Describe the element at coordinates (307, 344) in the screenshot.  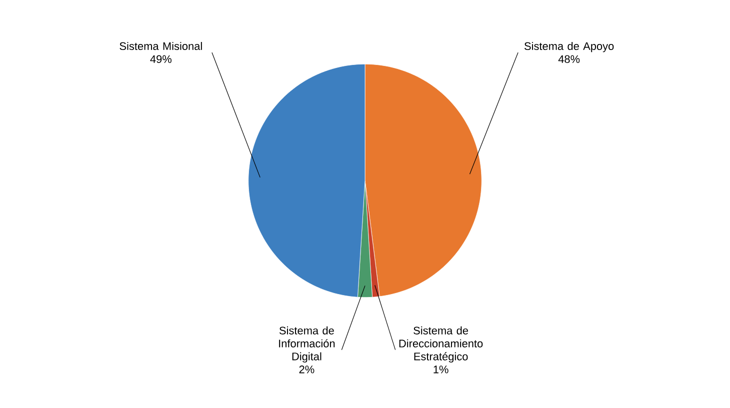
I see `slice-label: Sistema de Información Digital` at that location.